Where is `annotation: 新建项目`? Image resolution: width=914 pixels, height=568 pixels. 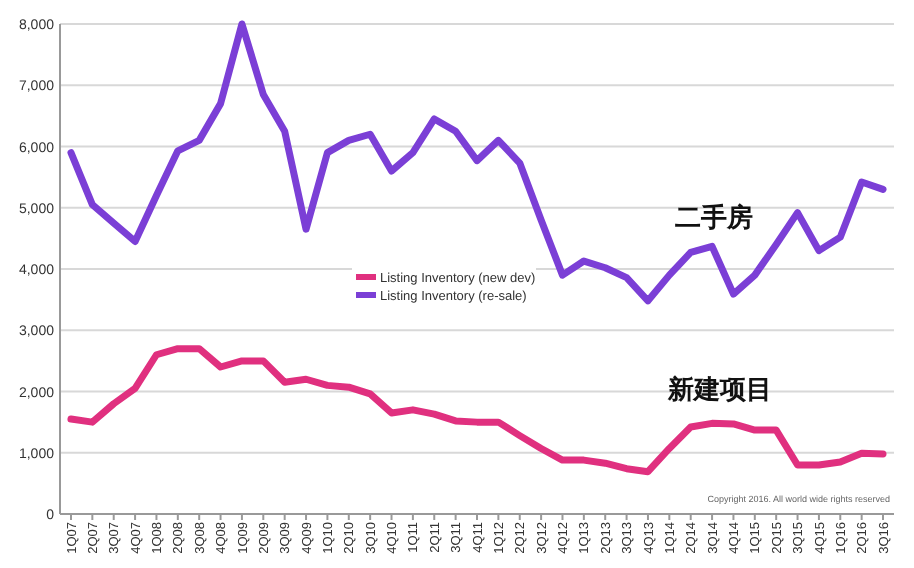 annotation: 新建项目 is located at coordinates (719, 389).